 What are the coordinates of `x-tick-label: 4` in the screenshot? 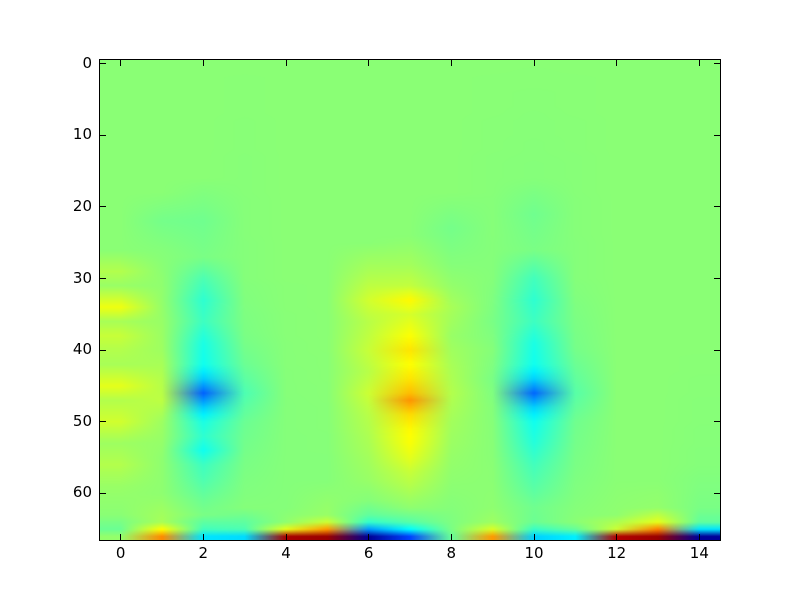 It's located at (286, 553).